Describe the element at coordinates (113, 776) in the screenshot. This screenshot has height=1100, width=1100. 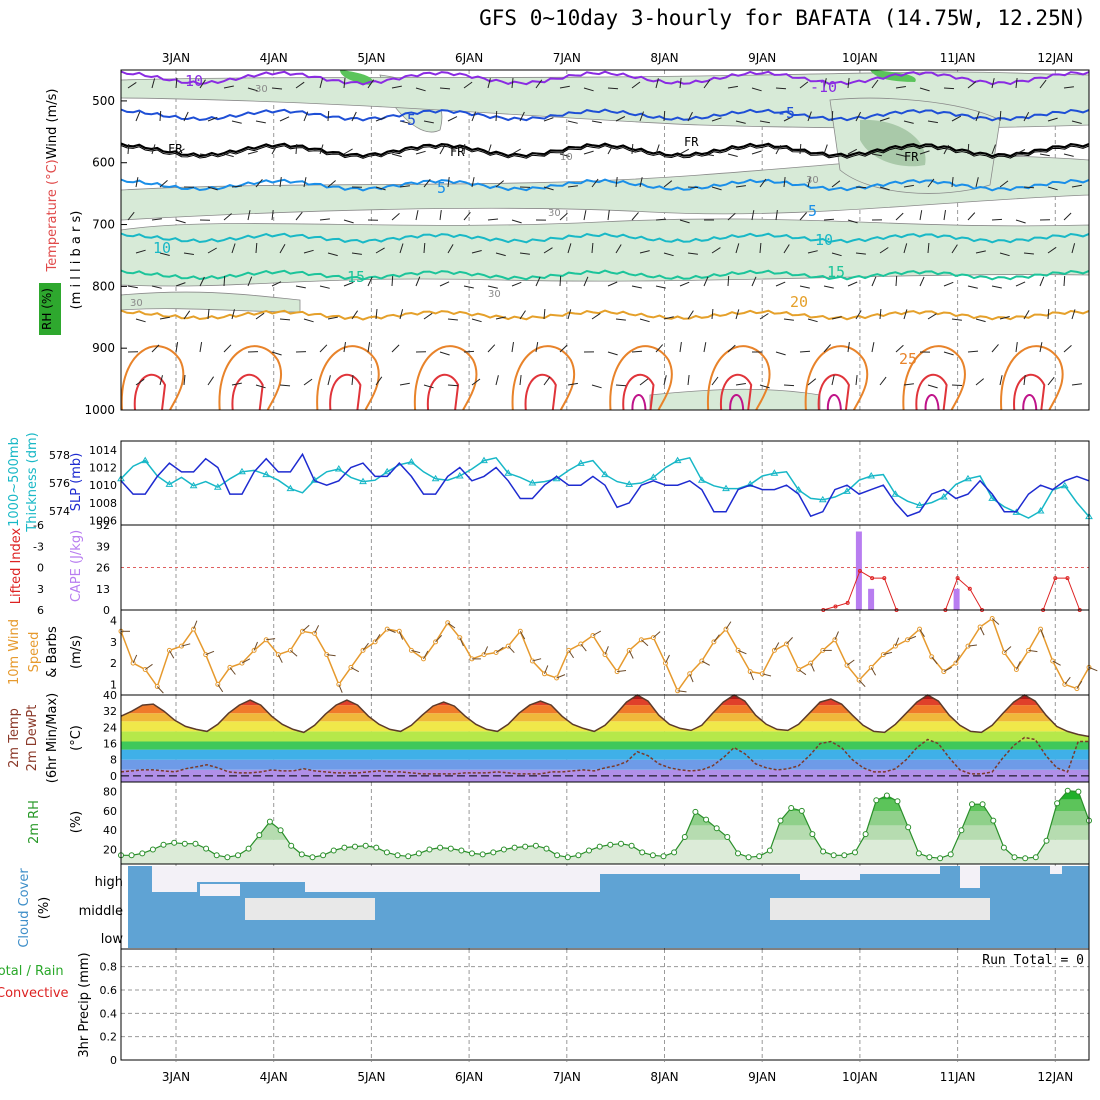
I see `temp-tick-label: 0` at that location.